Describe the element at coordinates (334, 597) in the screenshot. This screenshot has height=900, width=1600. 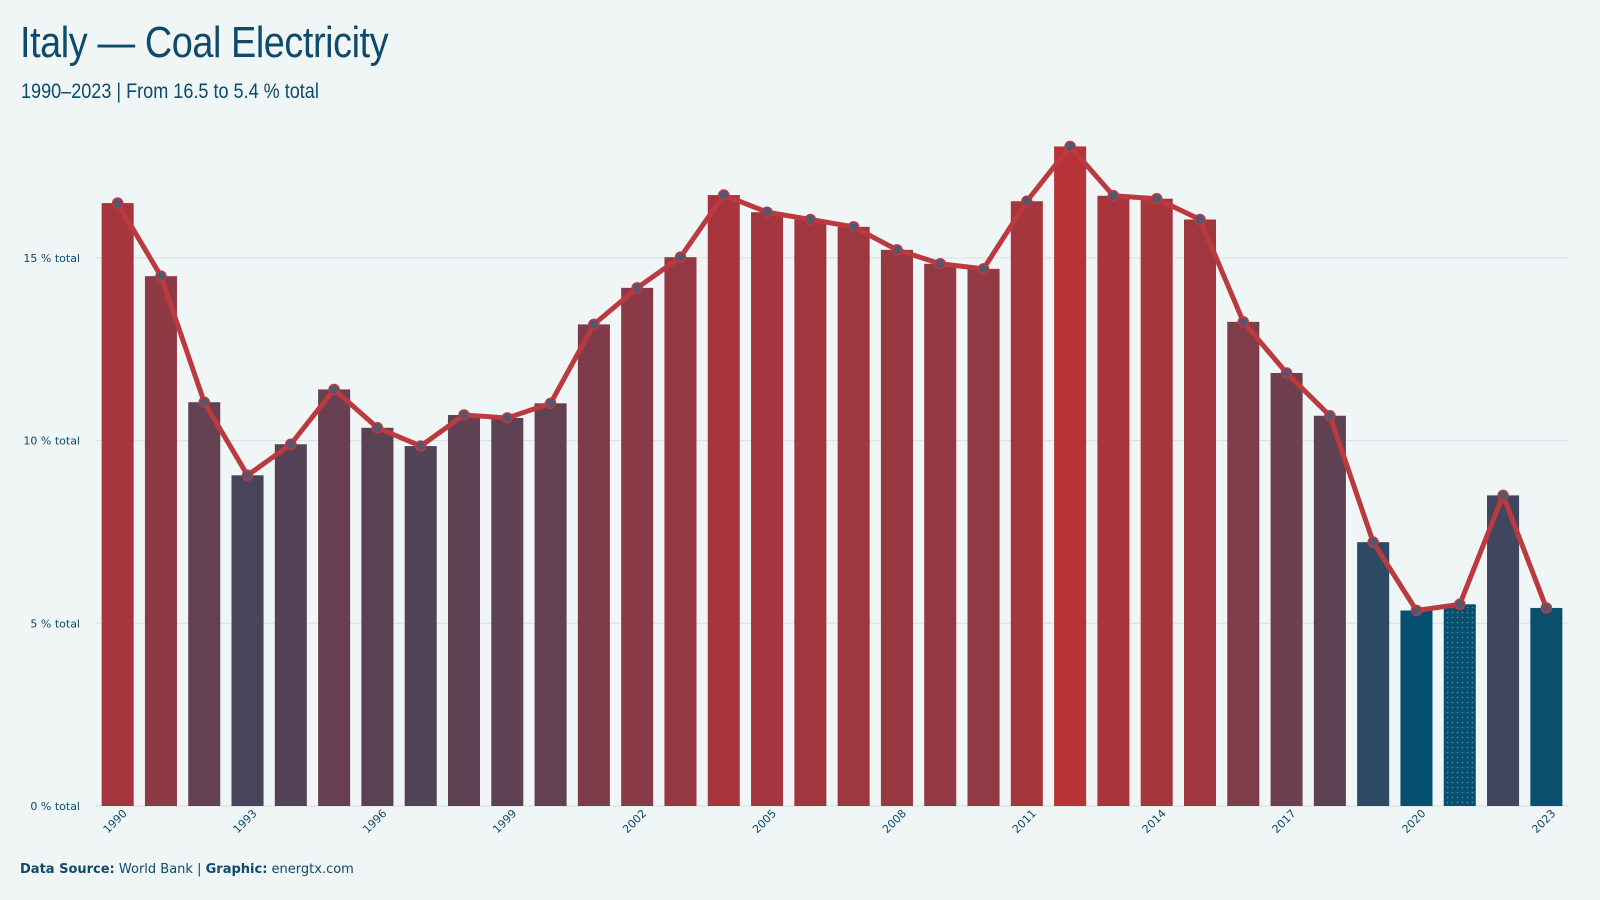
I see `bar-1995` at that location.